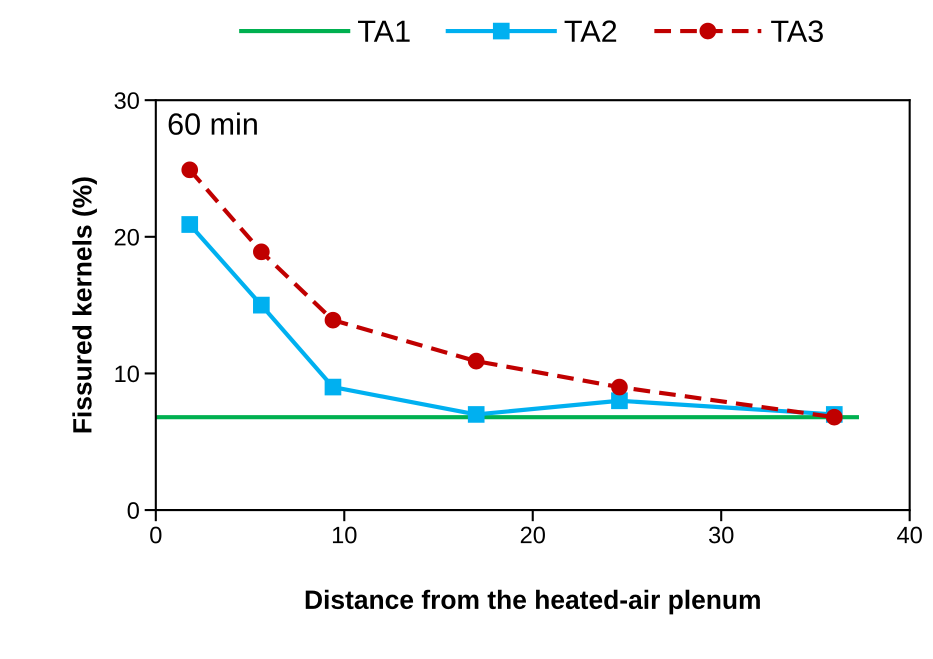  Describe the element at coordinates (533, 602) in the screenshot. I see `x-axis-title: Distance from the heated-air plenum` at that location.